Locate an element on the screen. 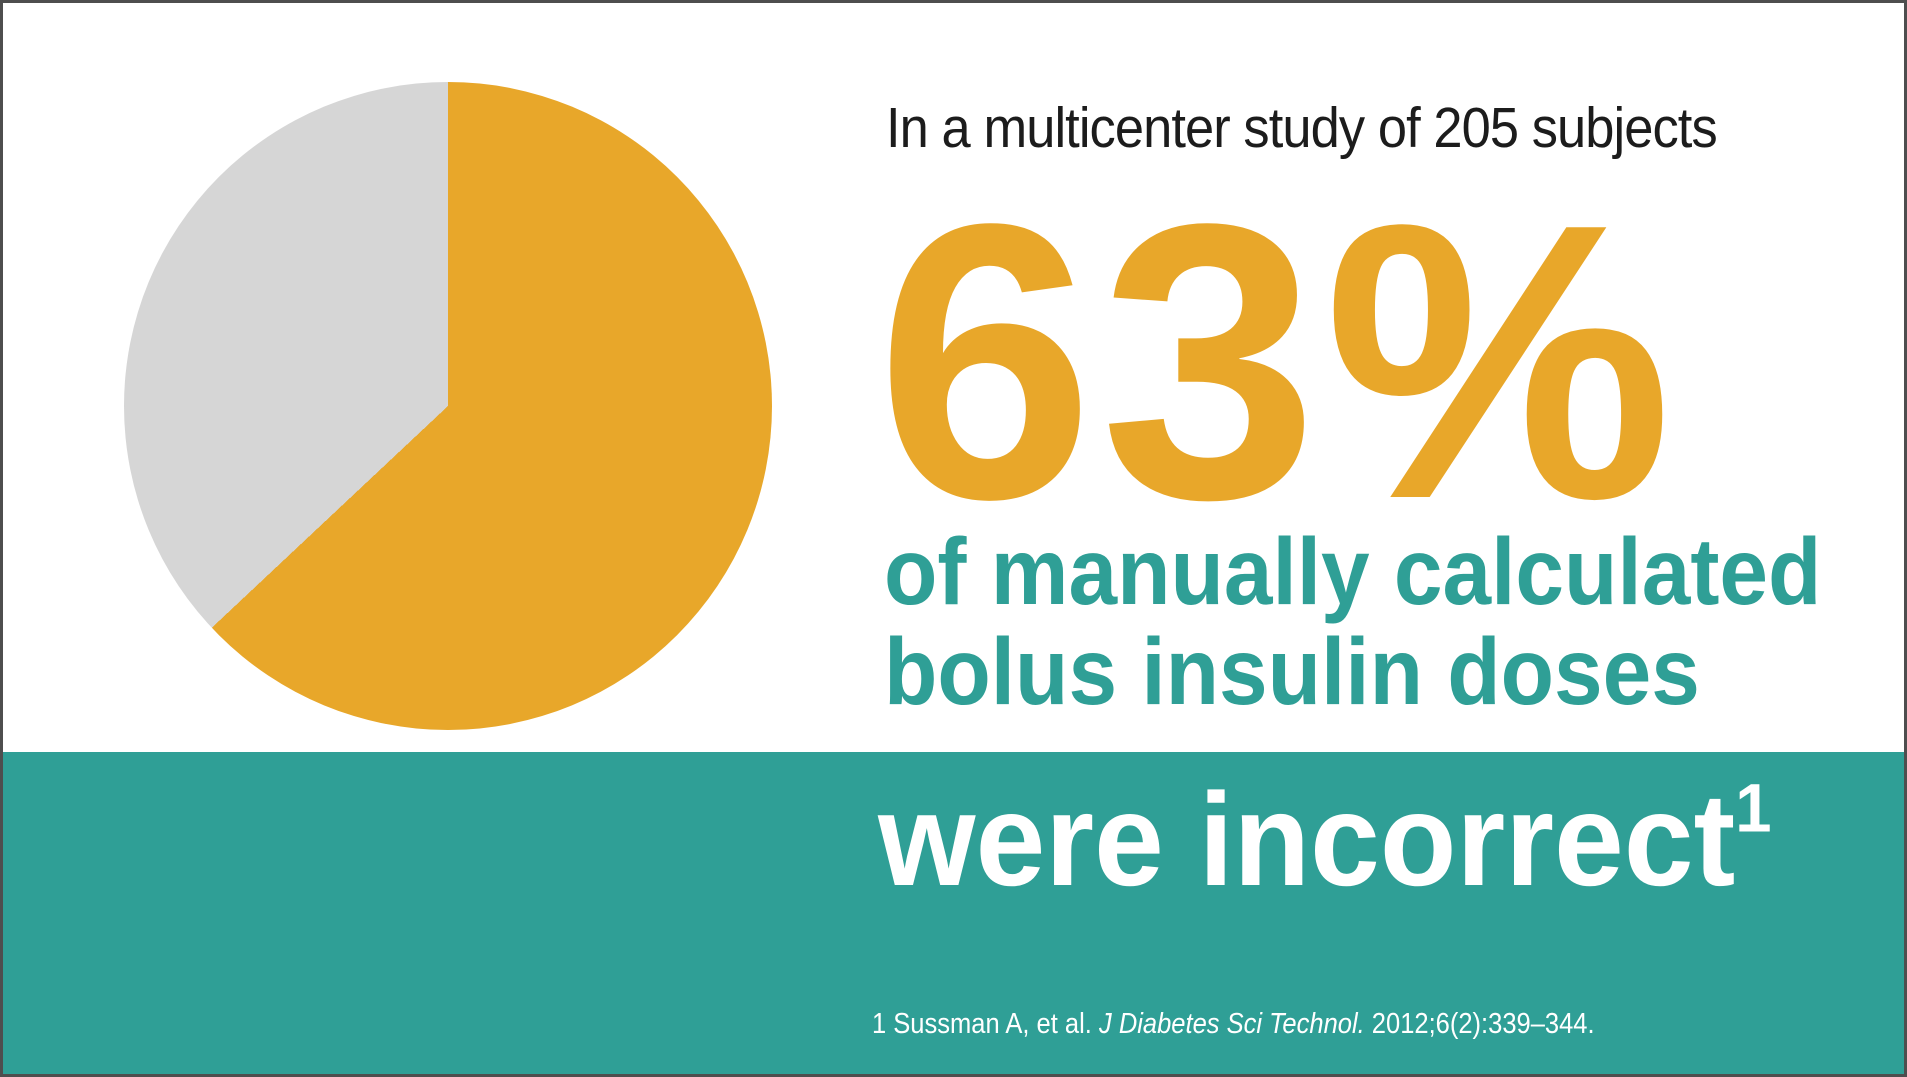 The height and width of the screenshot is (1077, 1907). citation-prefix: 1 Sussman A, et al. is located at coordinates (985, 1024).